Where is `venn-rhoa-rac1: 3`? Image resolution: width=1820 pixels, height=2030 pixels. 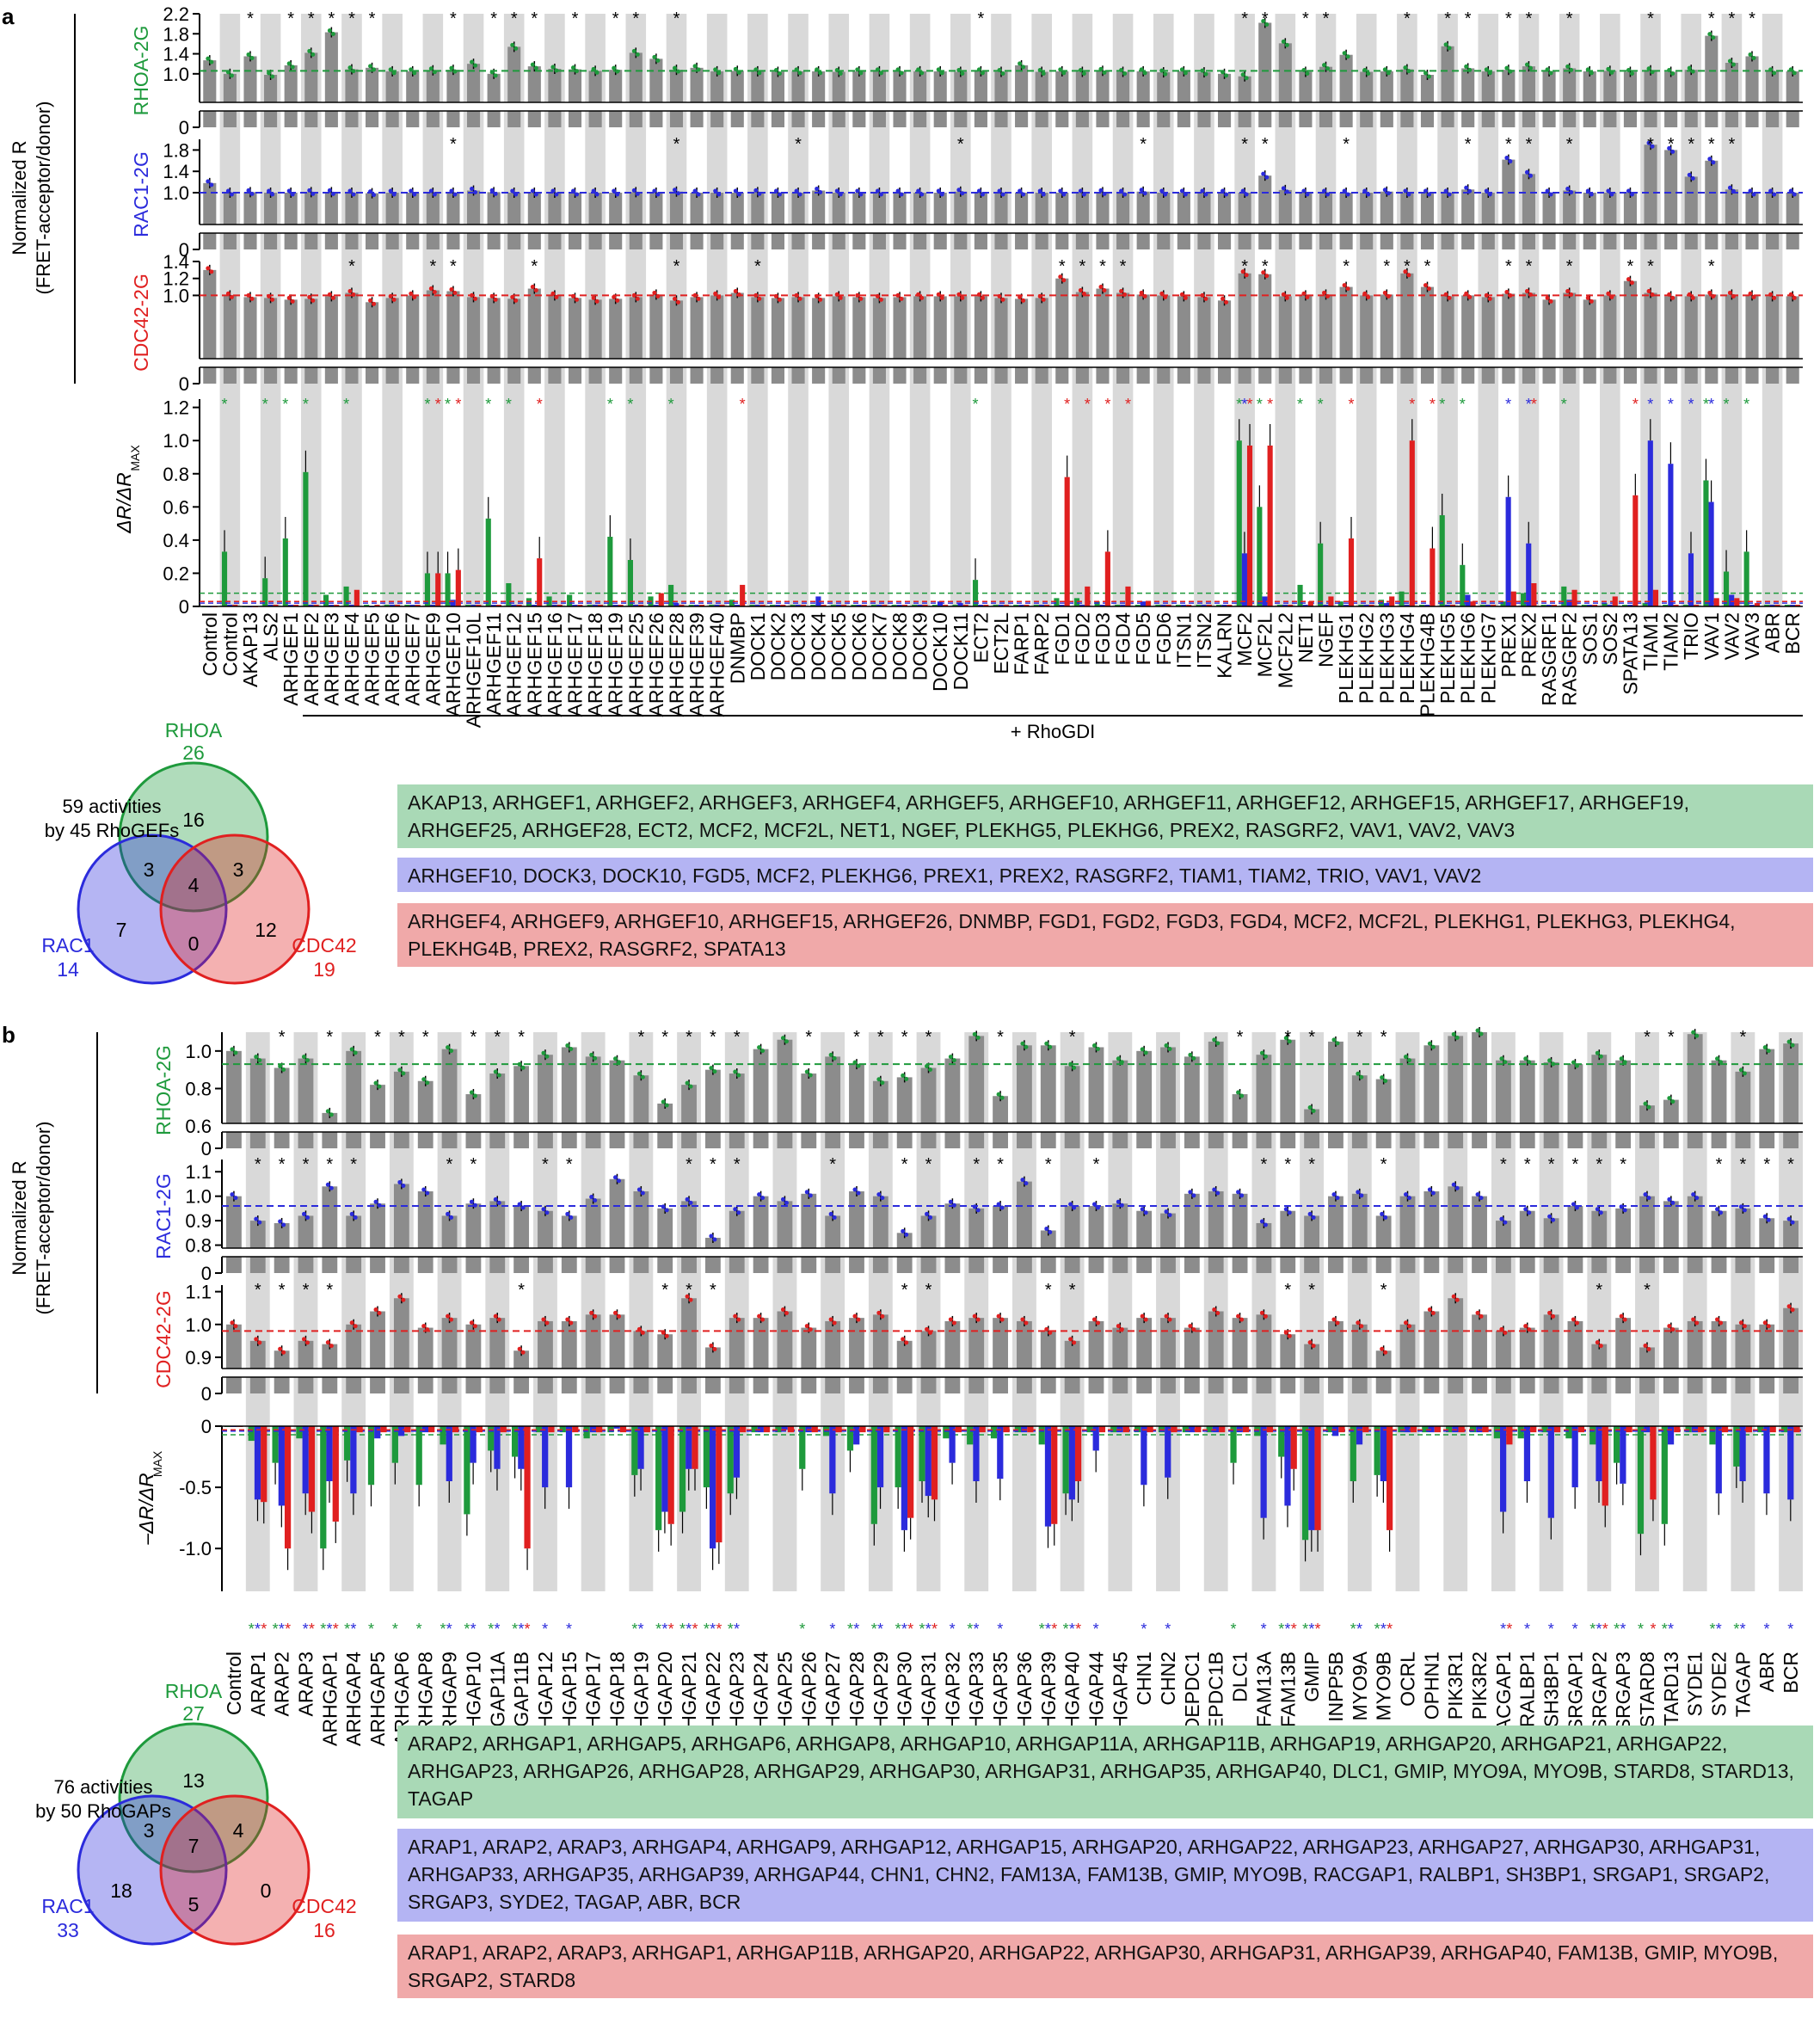
venn-rhoa-rac1: 3 is located at coordinates (149, 1830).